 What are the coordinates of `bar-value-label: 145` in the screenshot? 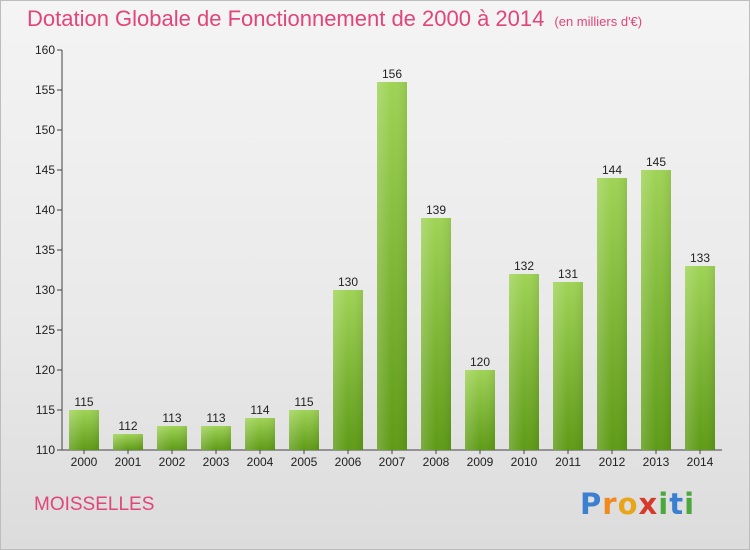 It's located at (656, 162).